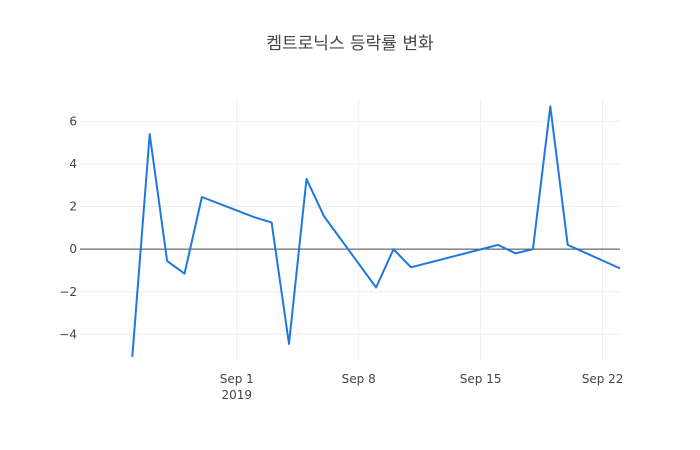 Image resolution: width=700 pixels, height=450 pixels. What do you see at coordinates (73, 121) in the screenshot?
I see `y-tick-label: 6` at bounding box center [73, 121].